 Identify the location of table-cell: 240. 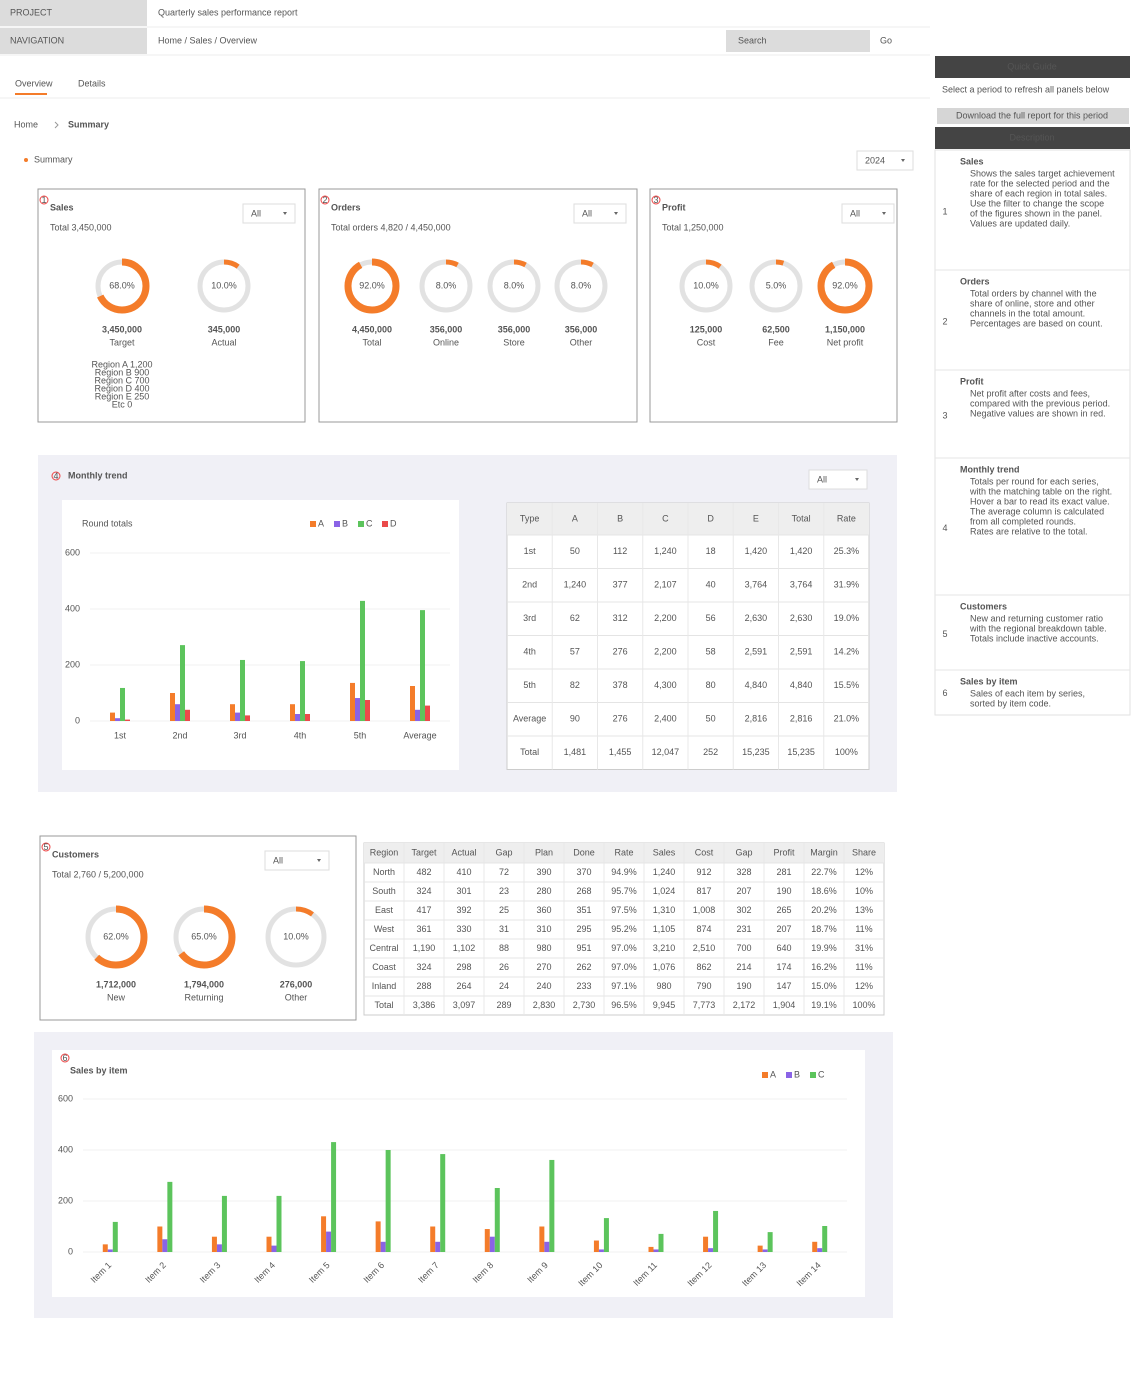
(543, 986).